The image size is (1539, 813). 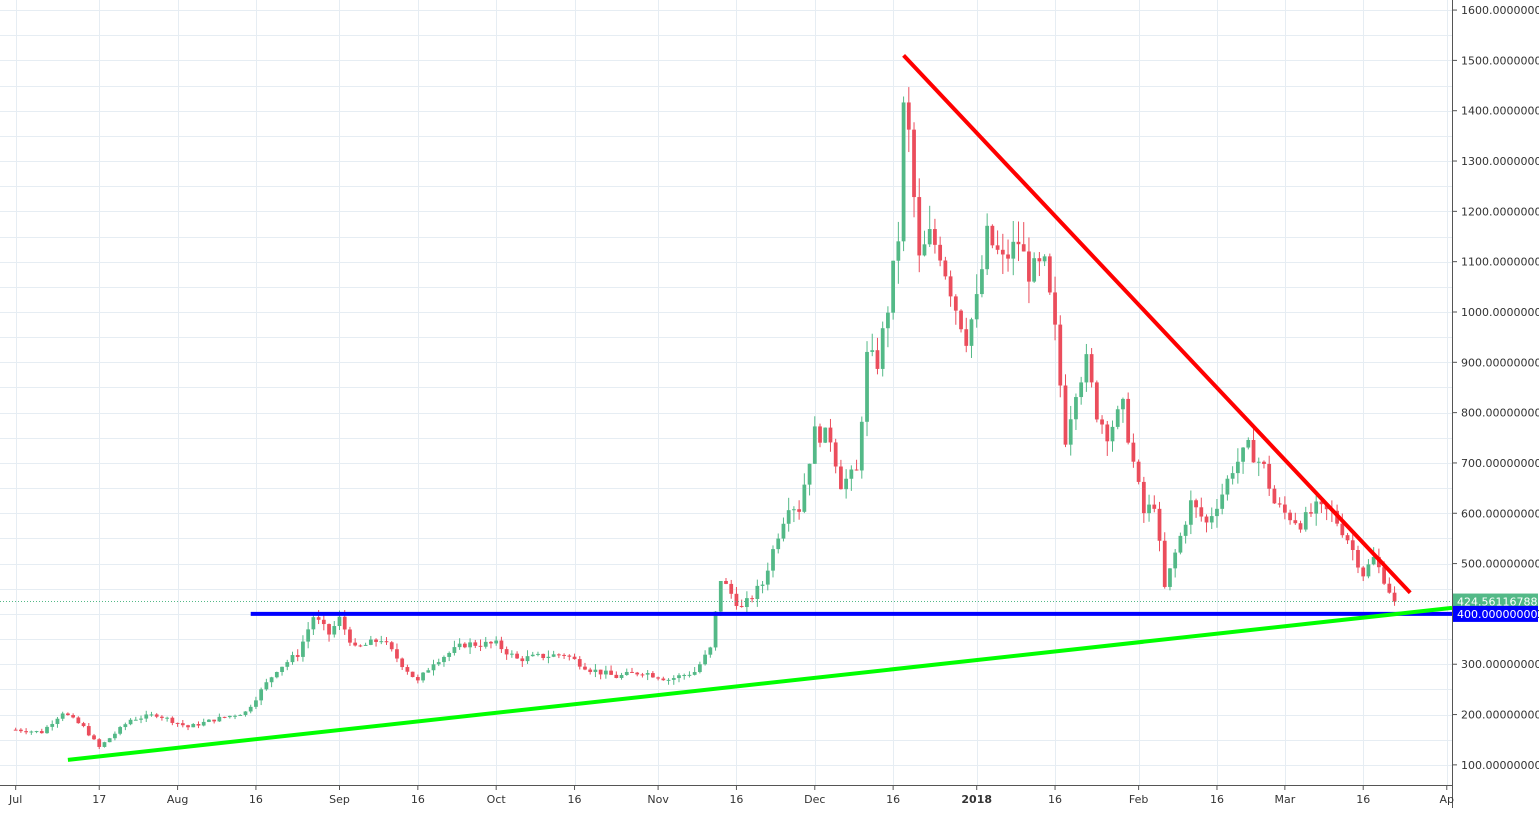 What do you see at coordinates (99, 799) in the screenshot?
I see `time-tick-label: 17` at bounding box center [99, 799].